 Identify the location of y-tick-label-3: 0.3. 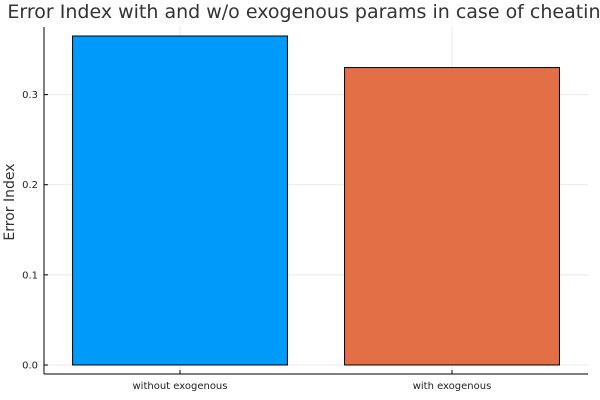
(30, 95).